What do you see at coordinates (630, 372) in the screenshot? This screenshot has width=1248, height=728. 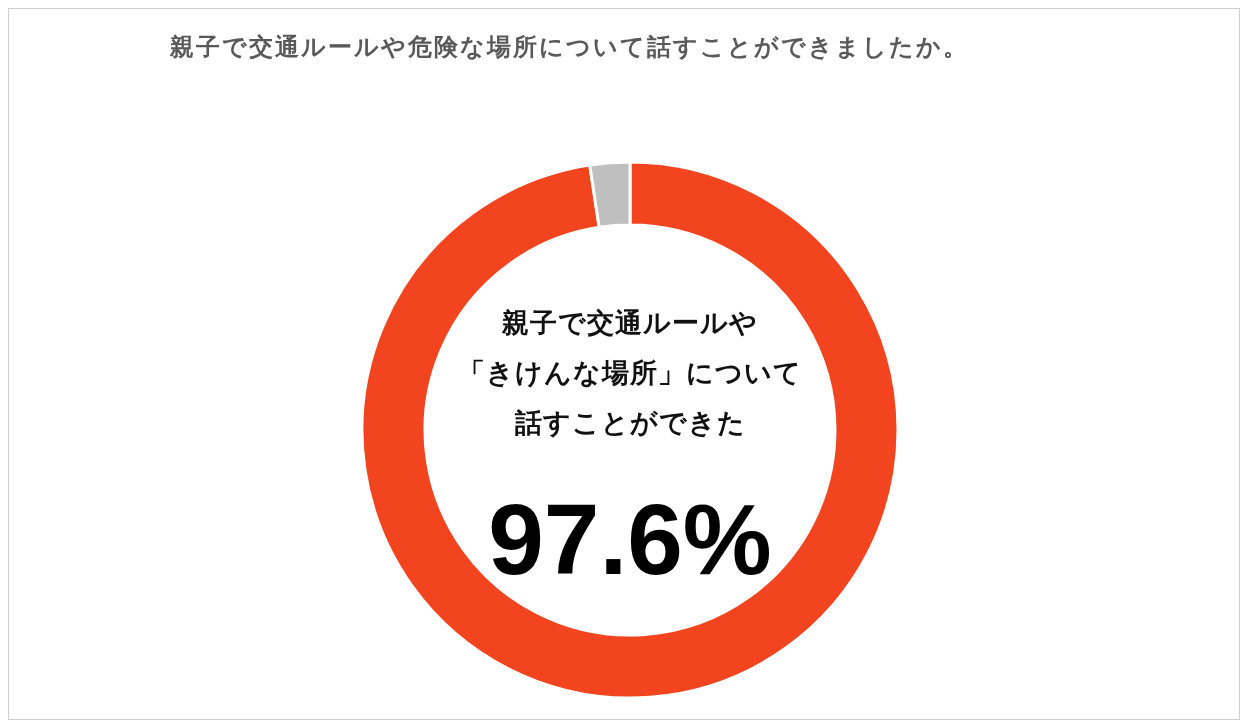 I see `slice-label: 親子で交通ルールや「きけんな場所」について話すことができた` at bounding box center [630, 372].